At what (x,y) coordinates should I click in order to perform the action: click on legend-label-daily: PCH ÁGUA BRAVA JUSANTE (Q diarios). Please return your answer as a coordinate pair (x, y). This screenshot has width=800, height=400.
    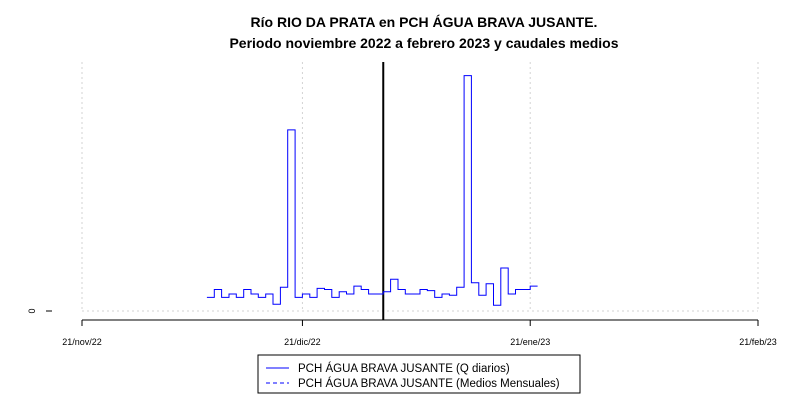
    Looking at the image, I should click on (404, 368).